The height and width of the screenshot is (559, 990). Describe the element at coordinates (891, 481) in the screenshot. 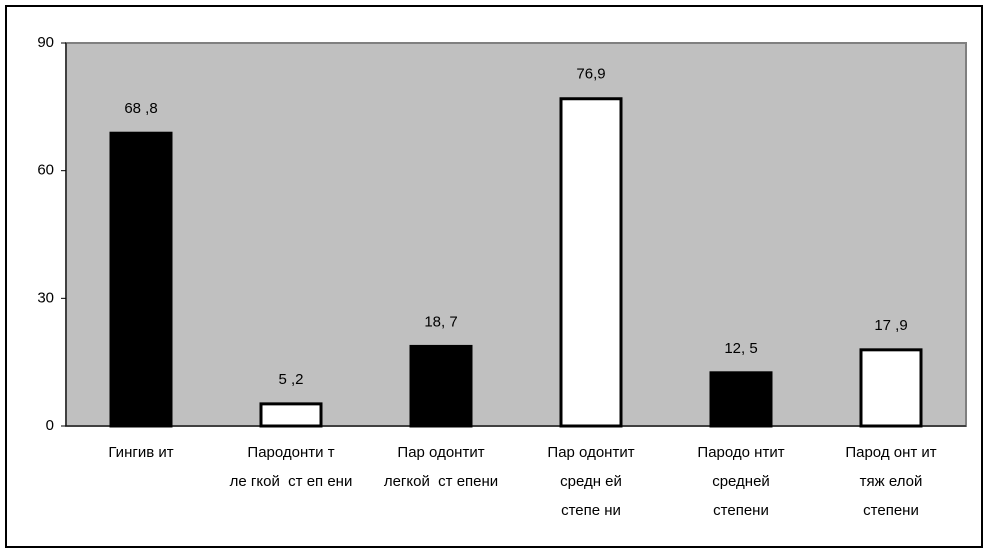

I see `x-tick-label: тяж елой` at that location.